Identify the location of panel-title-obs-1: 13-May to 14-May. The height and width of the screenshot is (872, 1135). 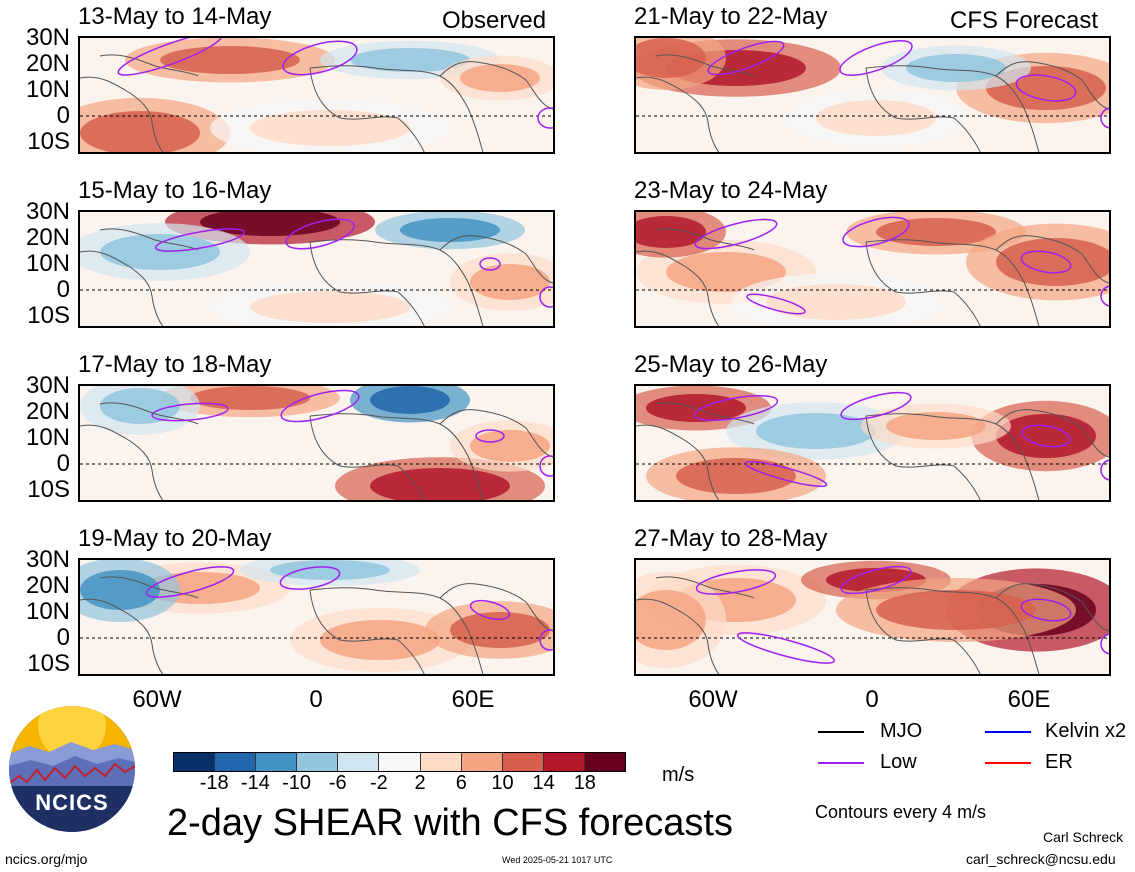
(175, 16).